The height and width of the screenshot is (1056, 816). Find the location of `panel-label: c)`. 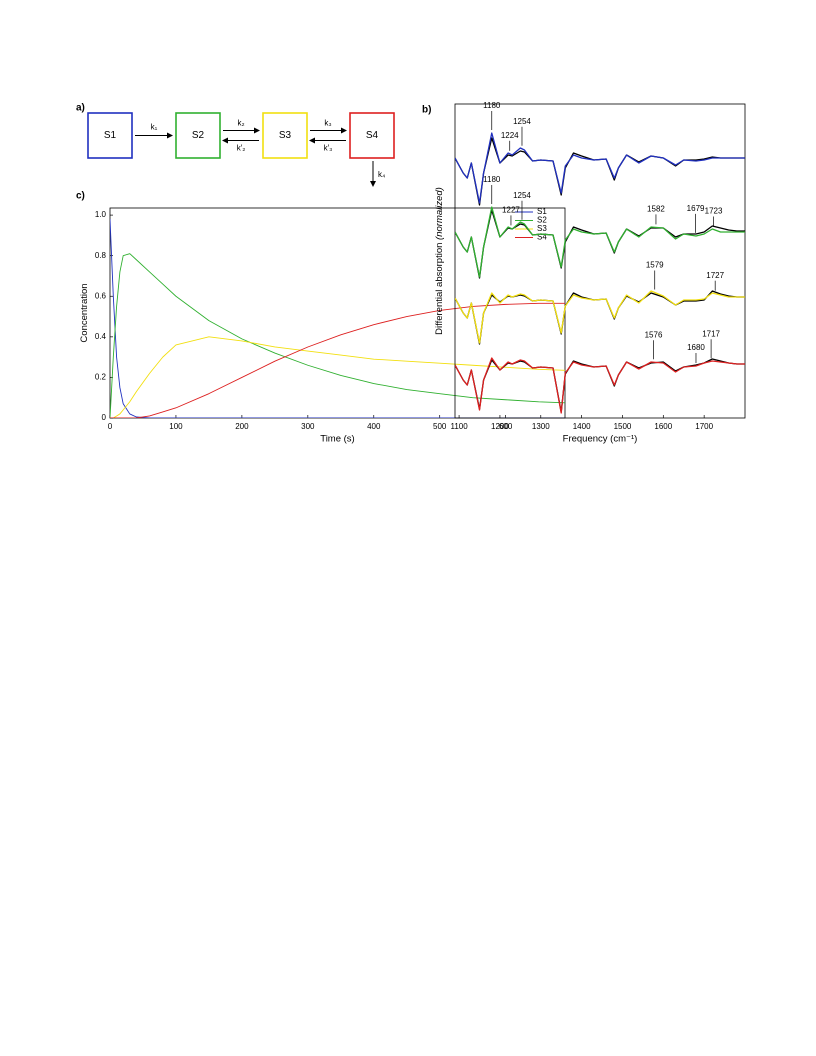

panel-label: c) is located at coordinates (80, 196).